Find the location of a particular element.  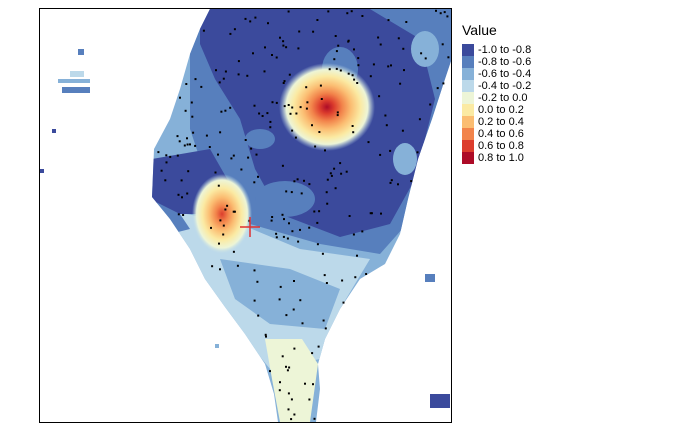

legend-item: -0.4 to -0.2 is located at coordinates (496, 86).